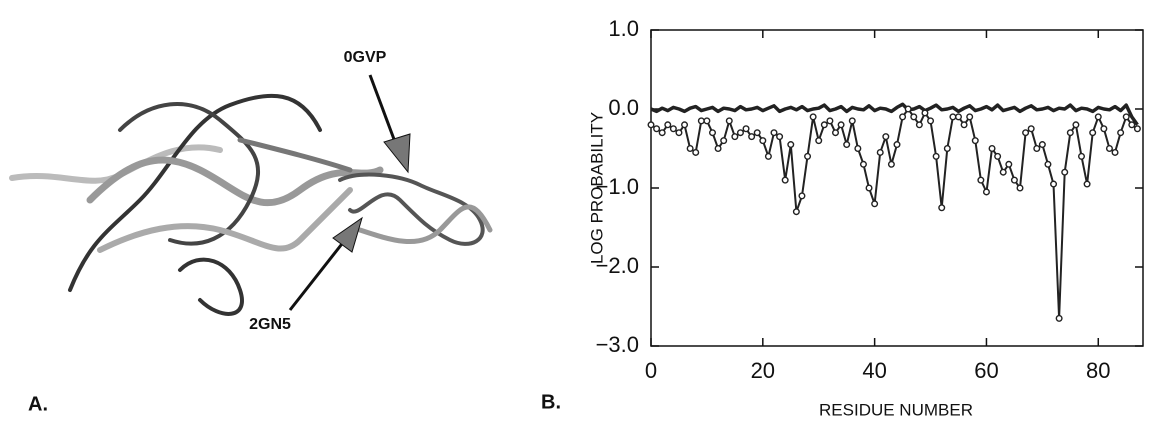  What do you see at coordinates (651, 370) in the screenshot?
I see `x-tick-label: 0` at bounding box center [651, 370].